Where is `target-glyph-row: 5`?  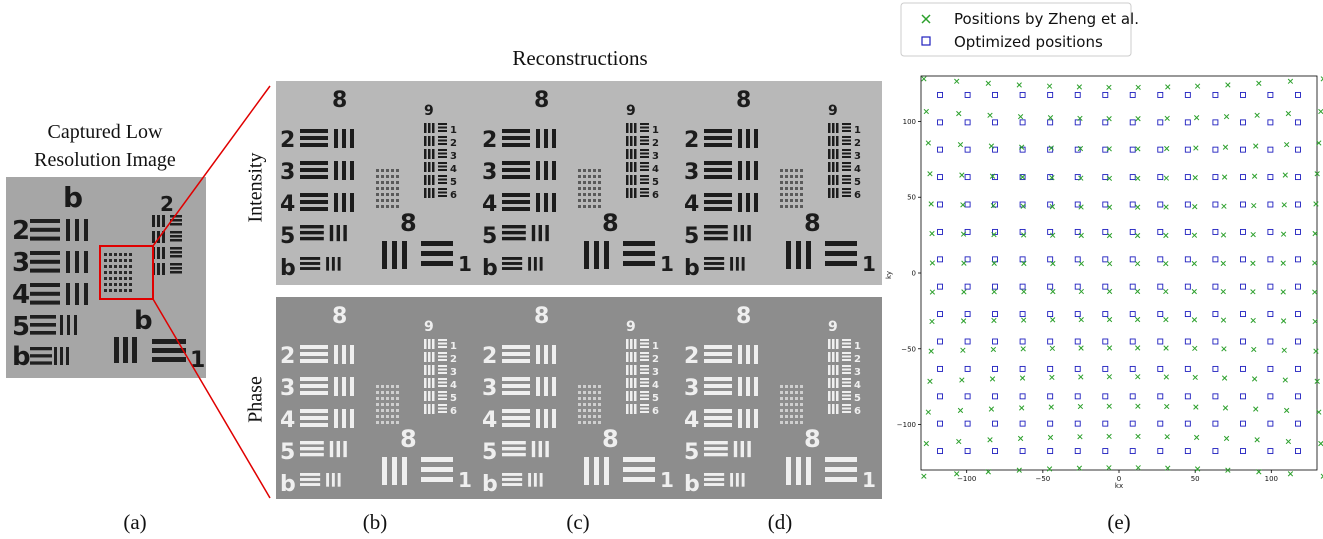 target-glyph-row: 5 is located at coordinates (691, 452).